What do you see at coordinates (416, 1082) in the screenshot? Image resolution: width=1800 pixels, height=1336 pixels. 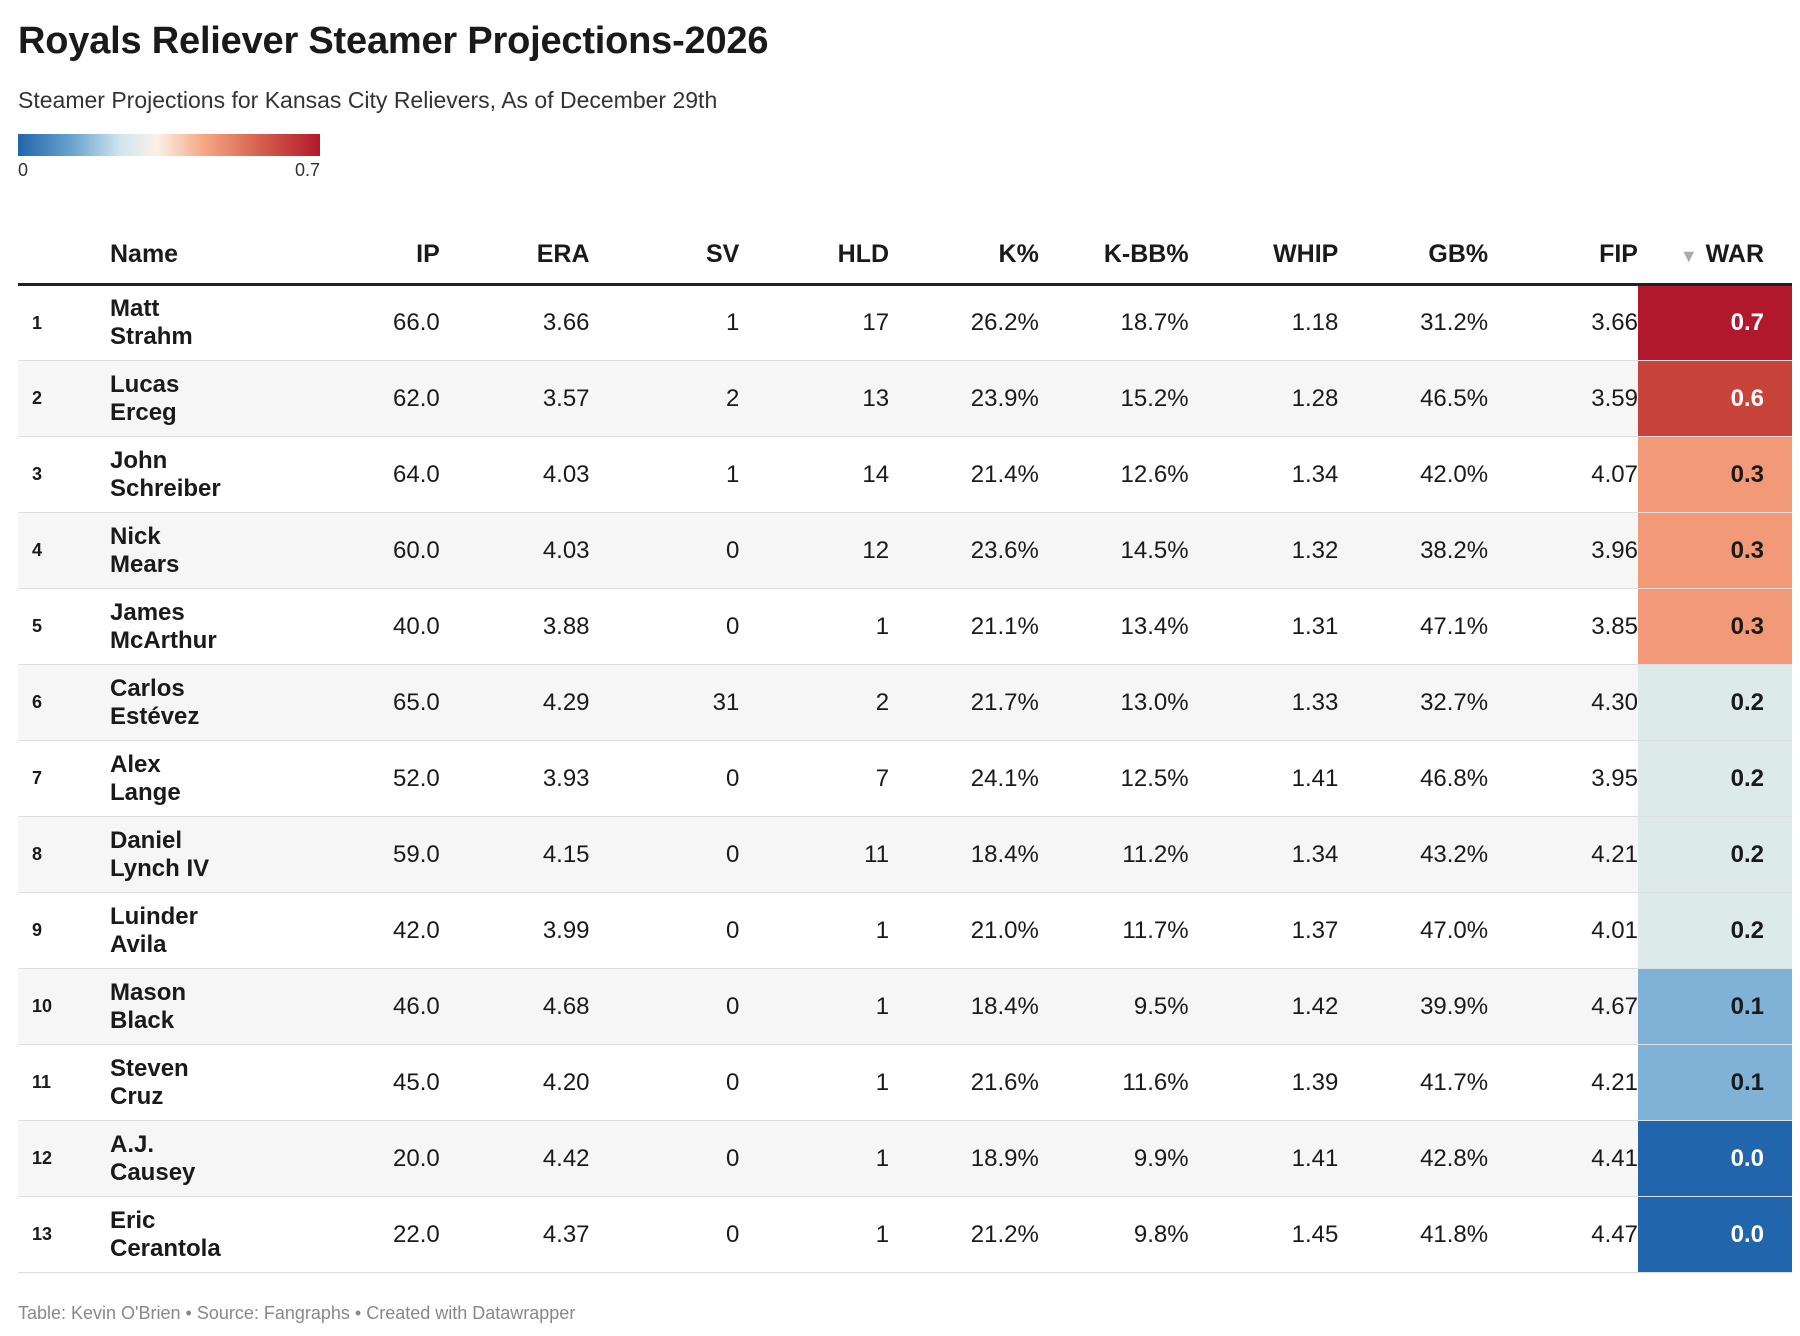 I see `cell-ip: 45.0` at bounding box center [416, 1082].